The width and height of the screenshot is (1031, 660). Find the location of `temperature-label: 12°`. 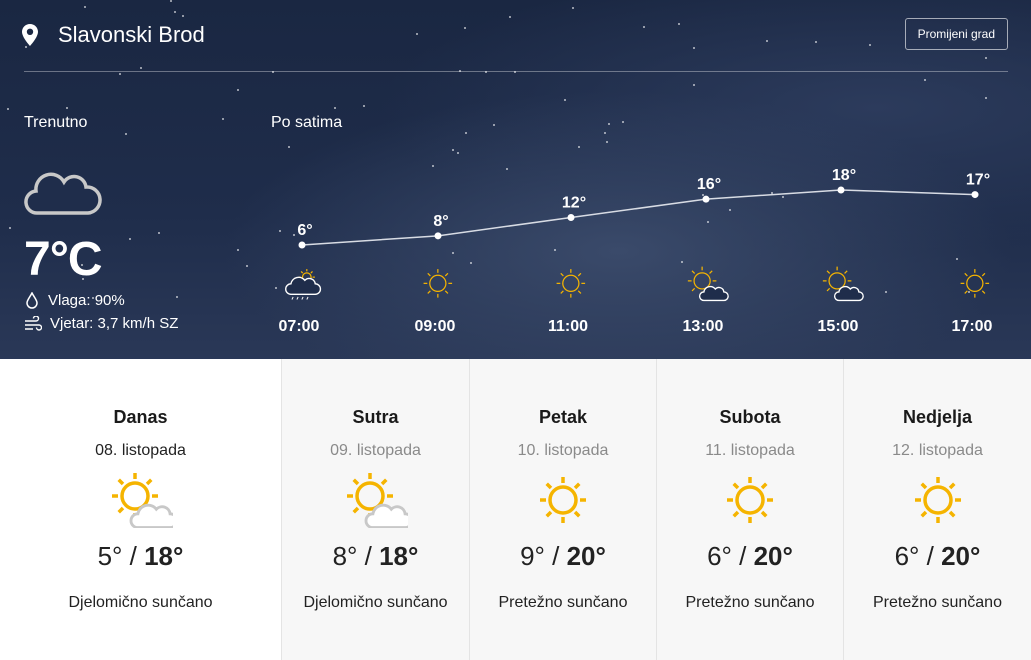

temperature-label: 12° is located at coordinates (574, 203).